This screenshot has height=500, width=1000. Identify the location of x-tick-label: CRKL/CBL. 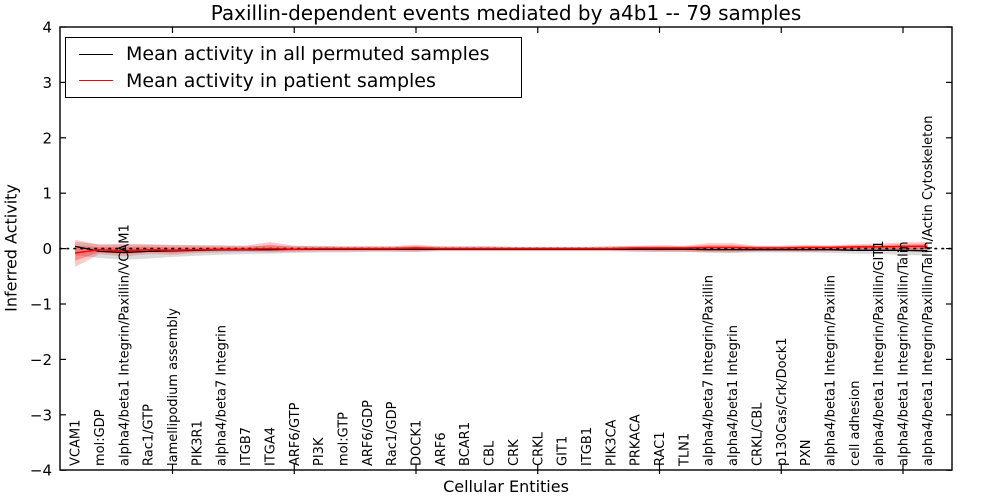
(757, 434).